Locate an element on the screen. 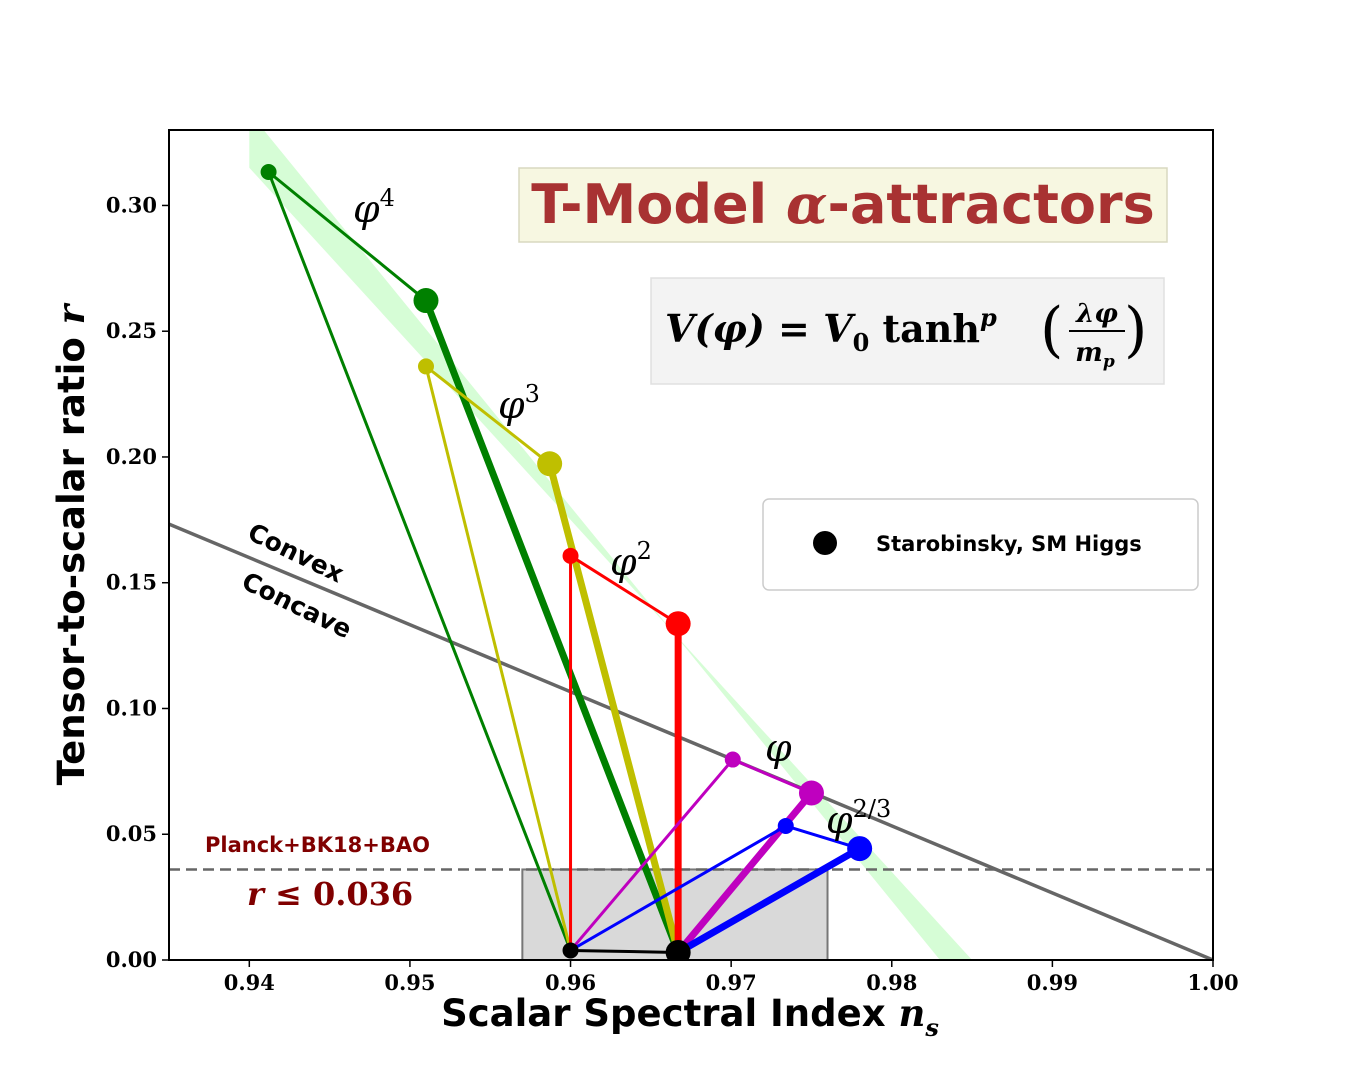  x-tick-label-6: 1.00 is located at coordinates (1212, 982).